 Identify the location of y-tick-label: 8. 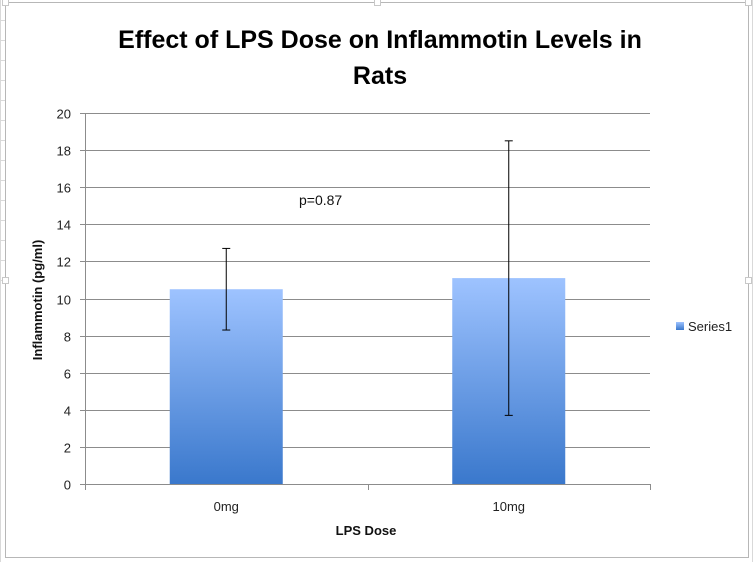
(67, 337).